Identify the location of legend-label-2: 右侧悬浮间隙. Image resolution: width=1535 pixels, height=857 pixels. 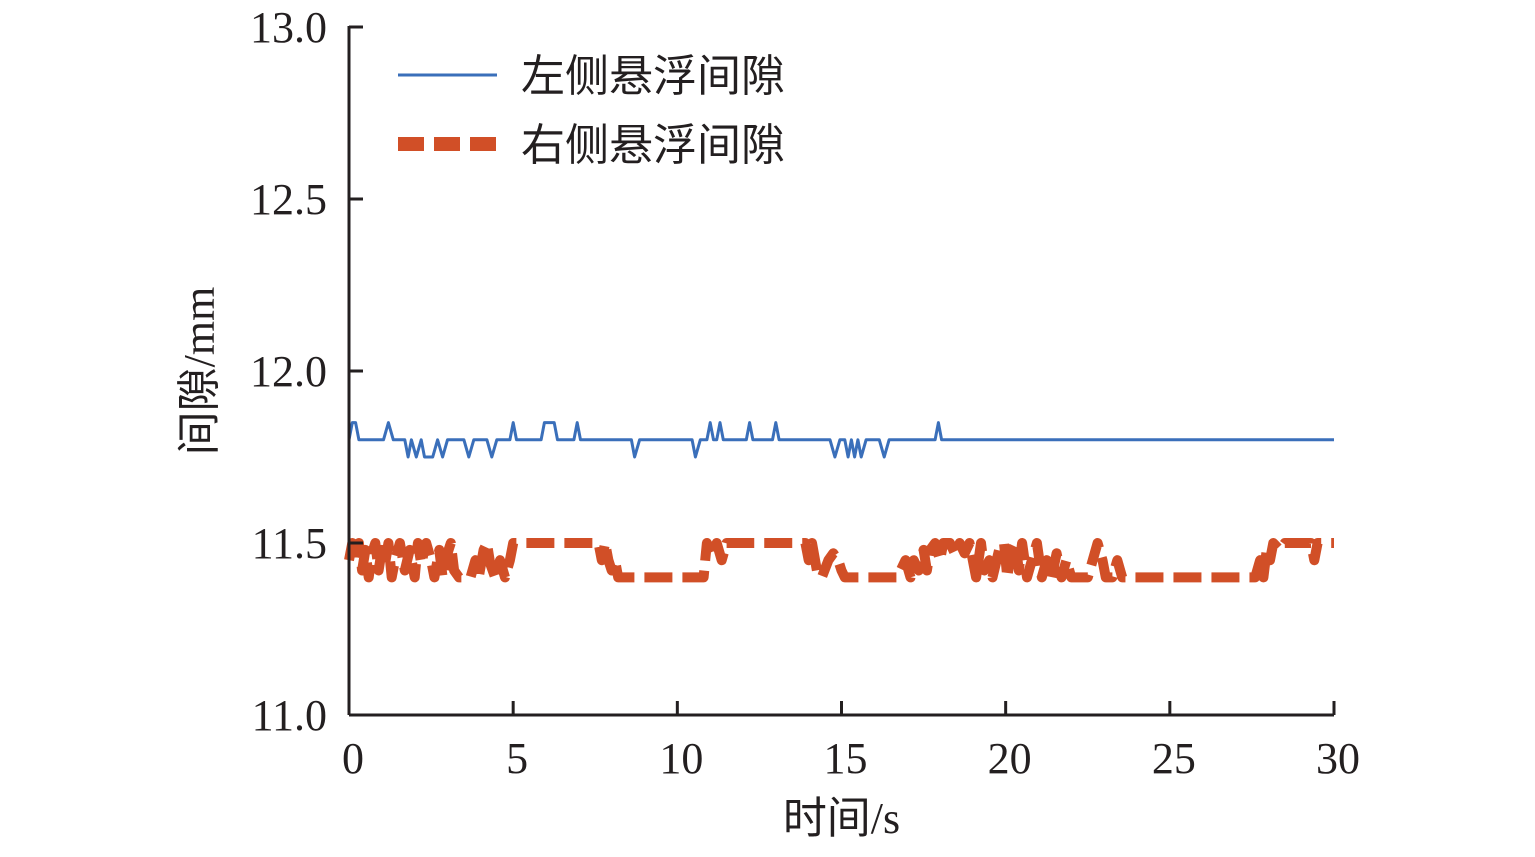
(653, 145).